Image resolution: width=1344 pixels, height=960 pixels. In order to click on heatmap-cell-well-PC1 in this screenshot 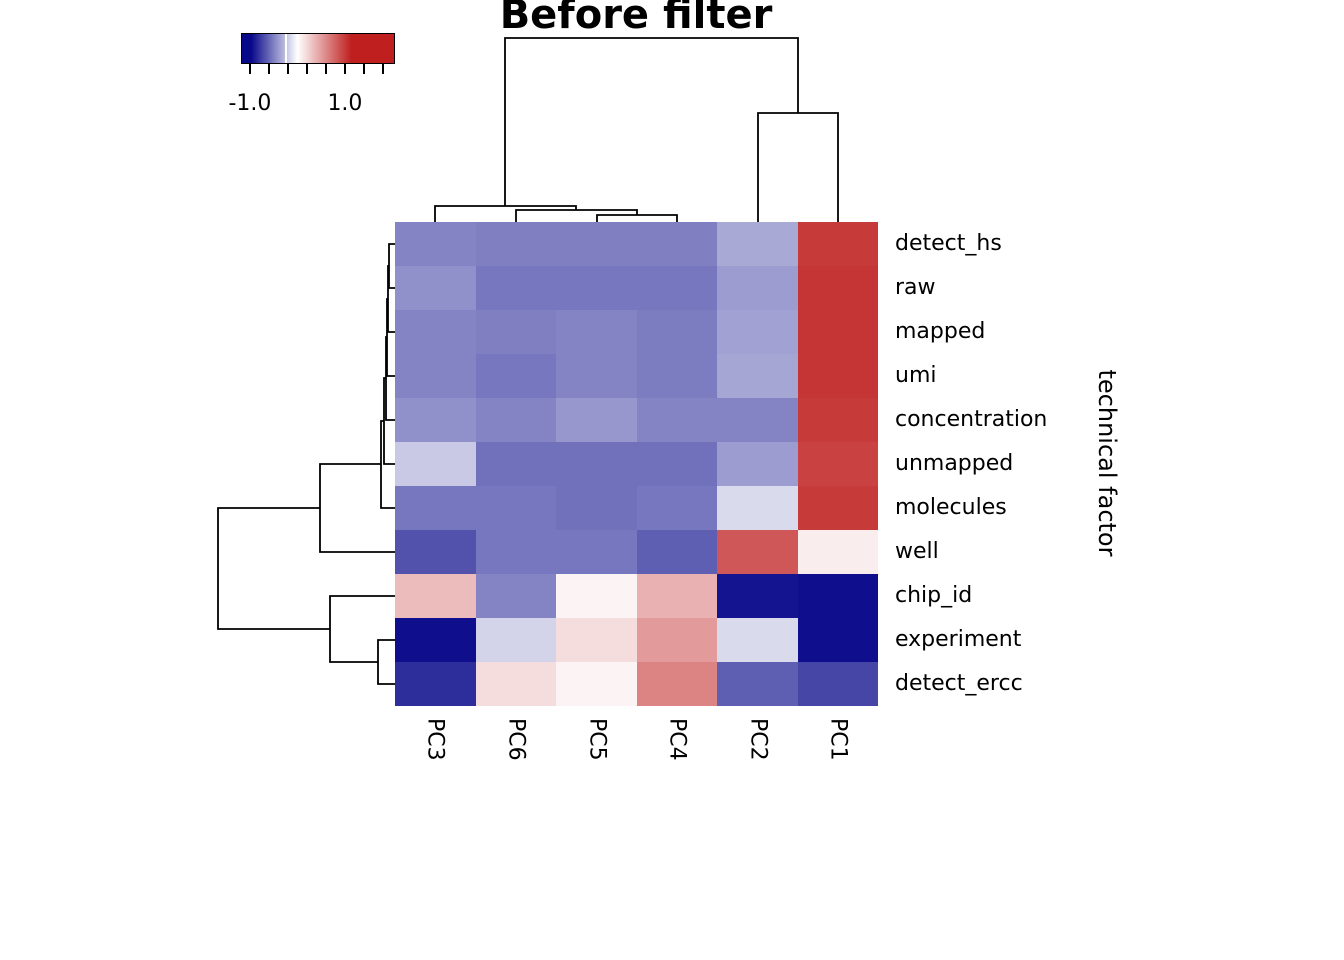, I will do `click(837, 552)`.